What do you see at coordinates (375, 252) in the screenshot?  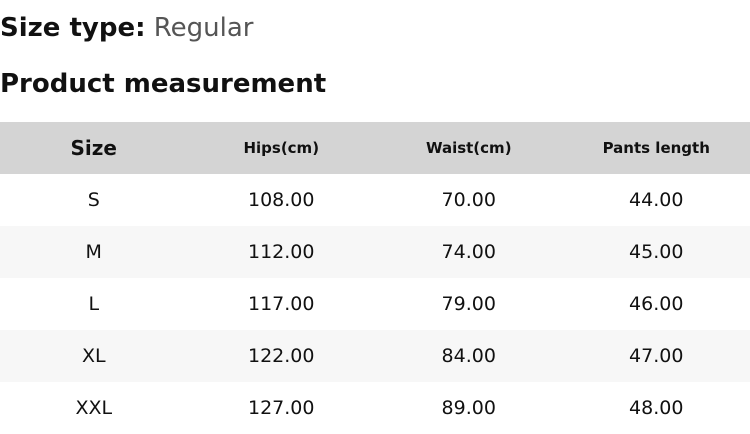 I see `table-row: M 112.00 74.00 45.00` at bounding box center [375, 252].